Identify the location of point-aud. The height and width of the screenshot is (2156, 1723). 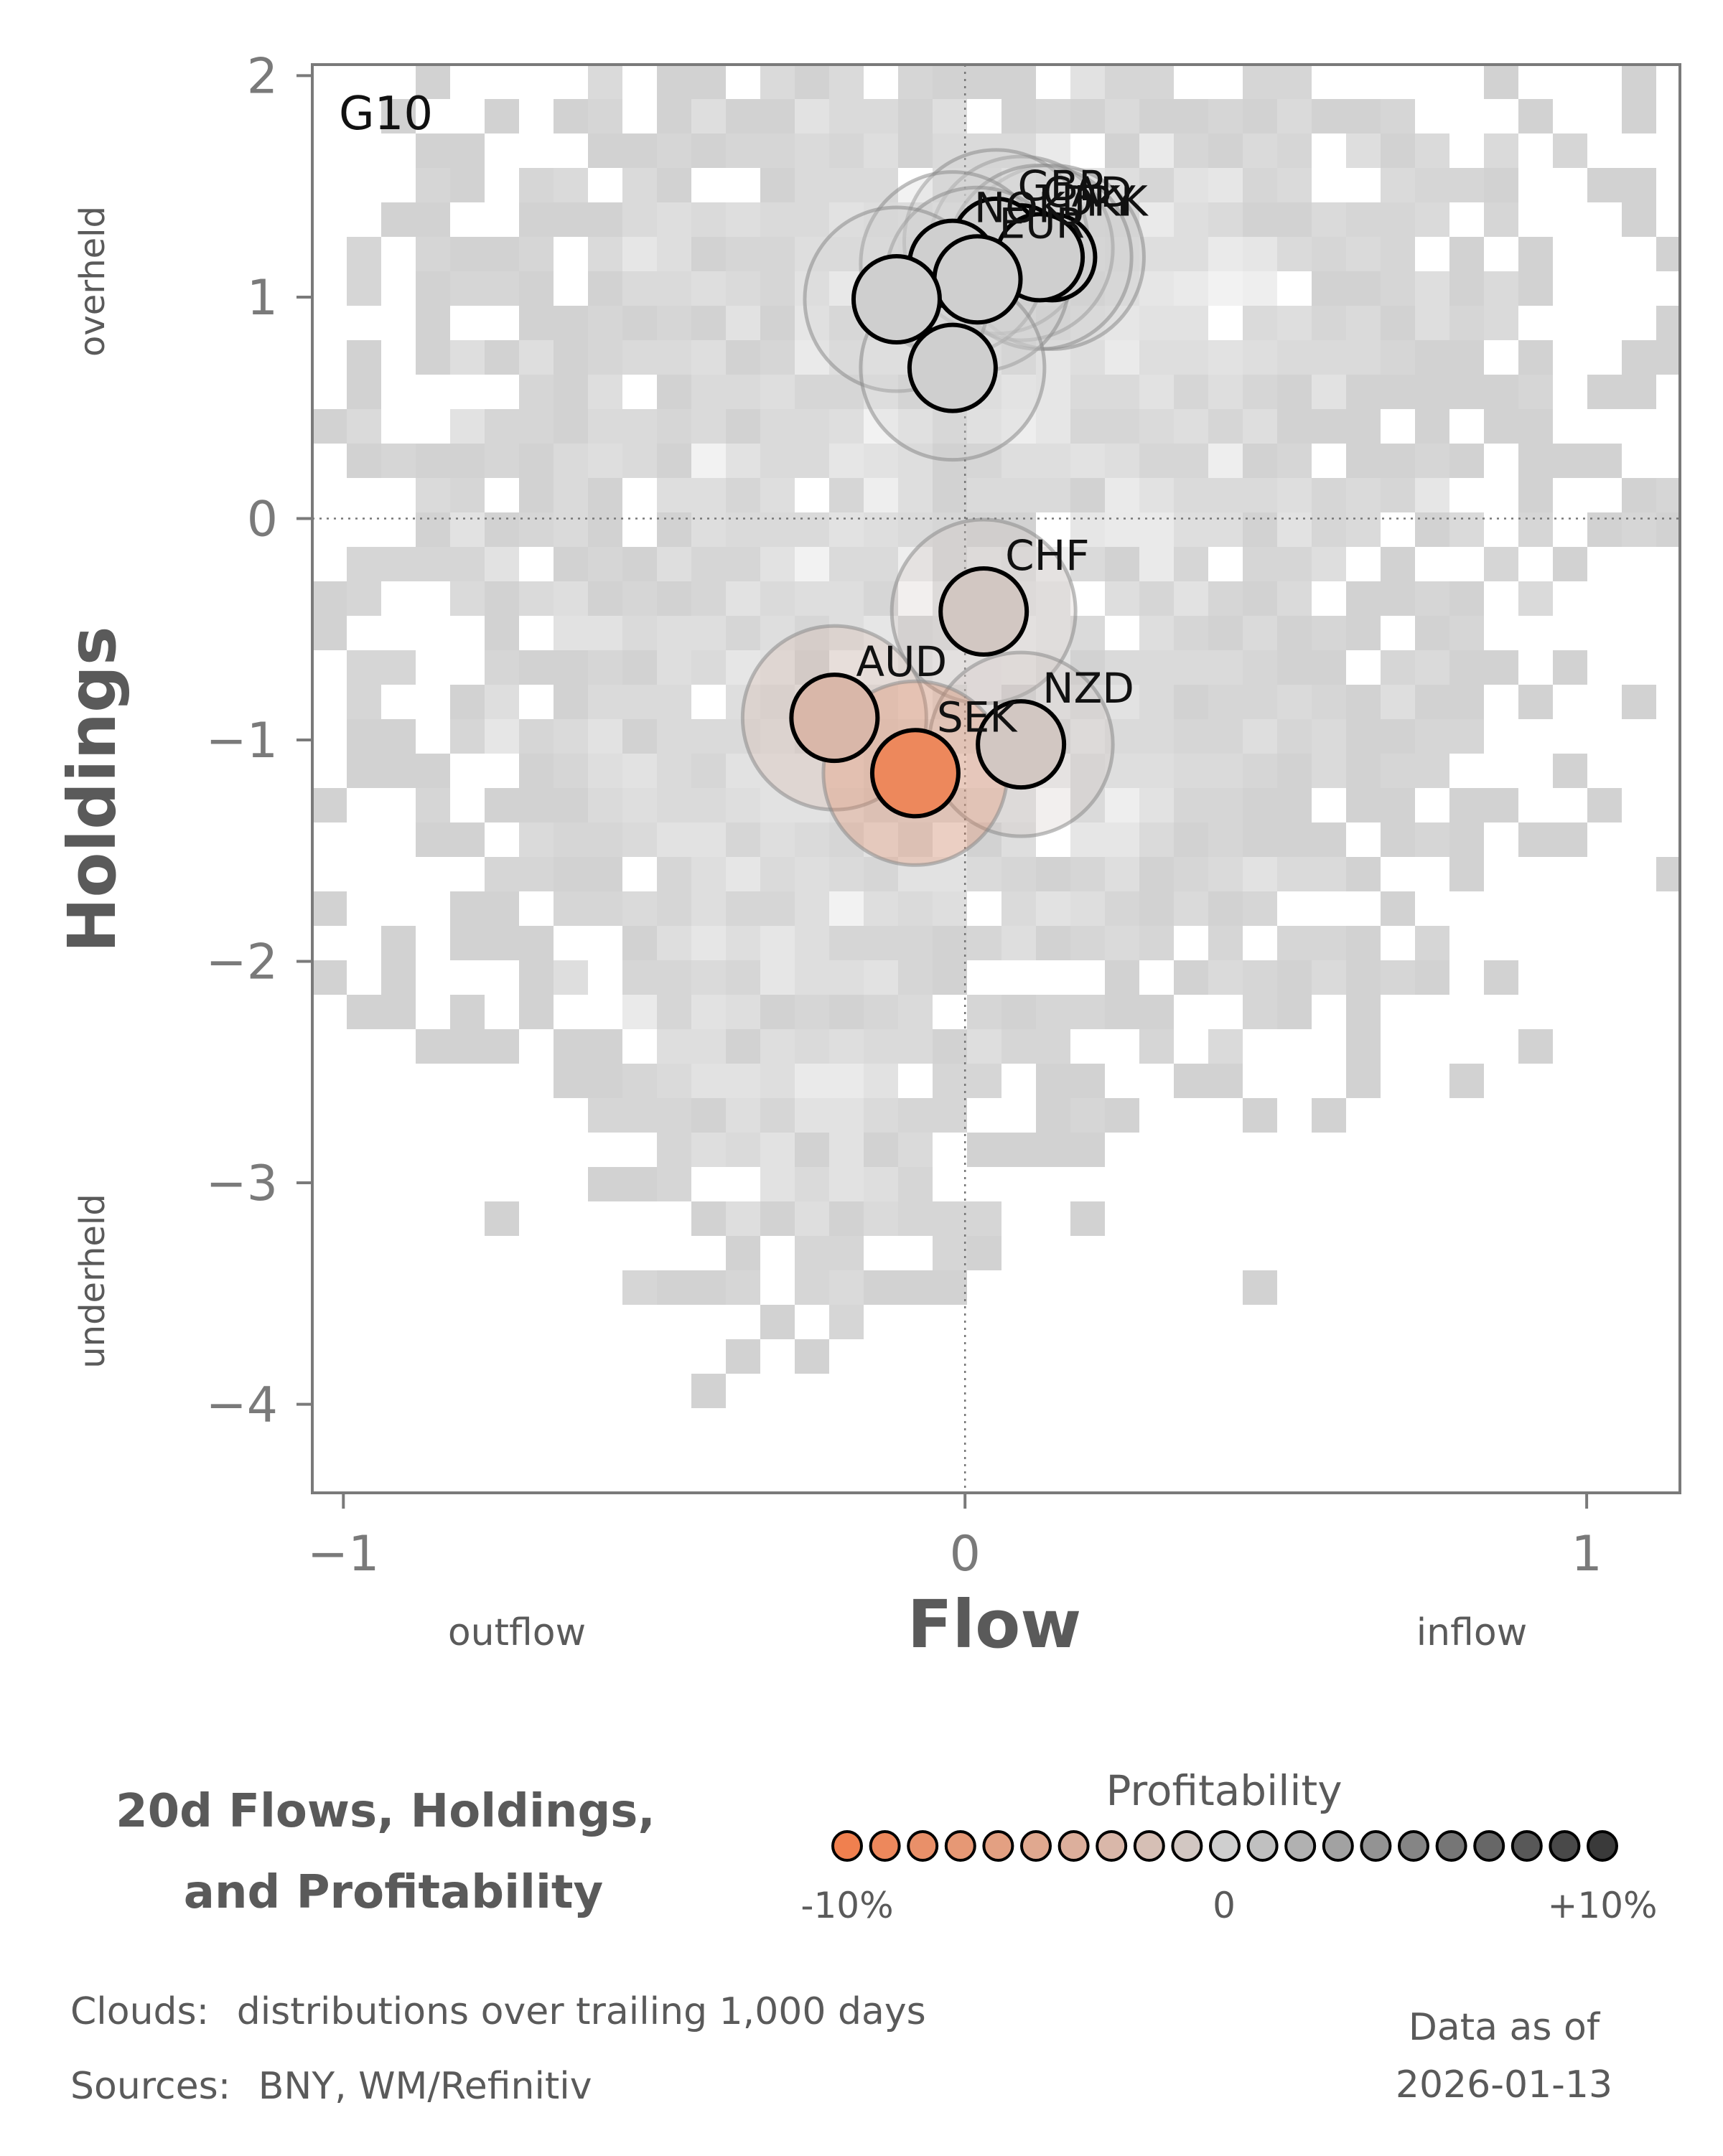
(835, 718).